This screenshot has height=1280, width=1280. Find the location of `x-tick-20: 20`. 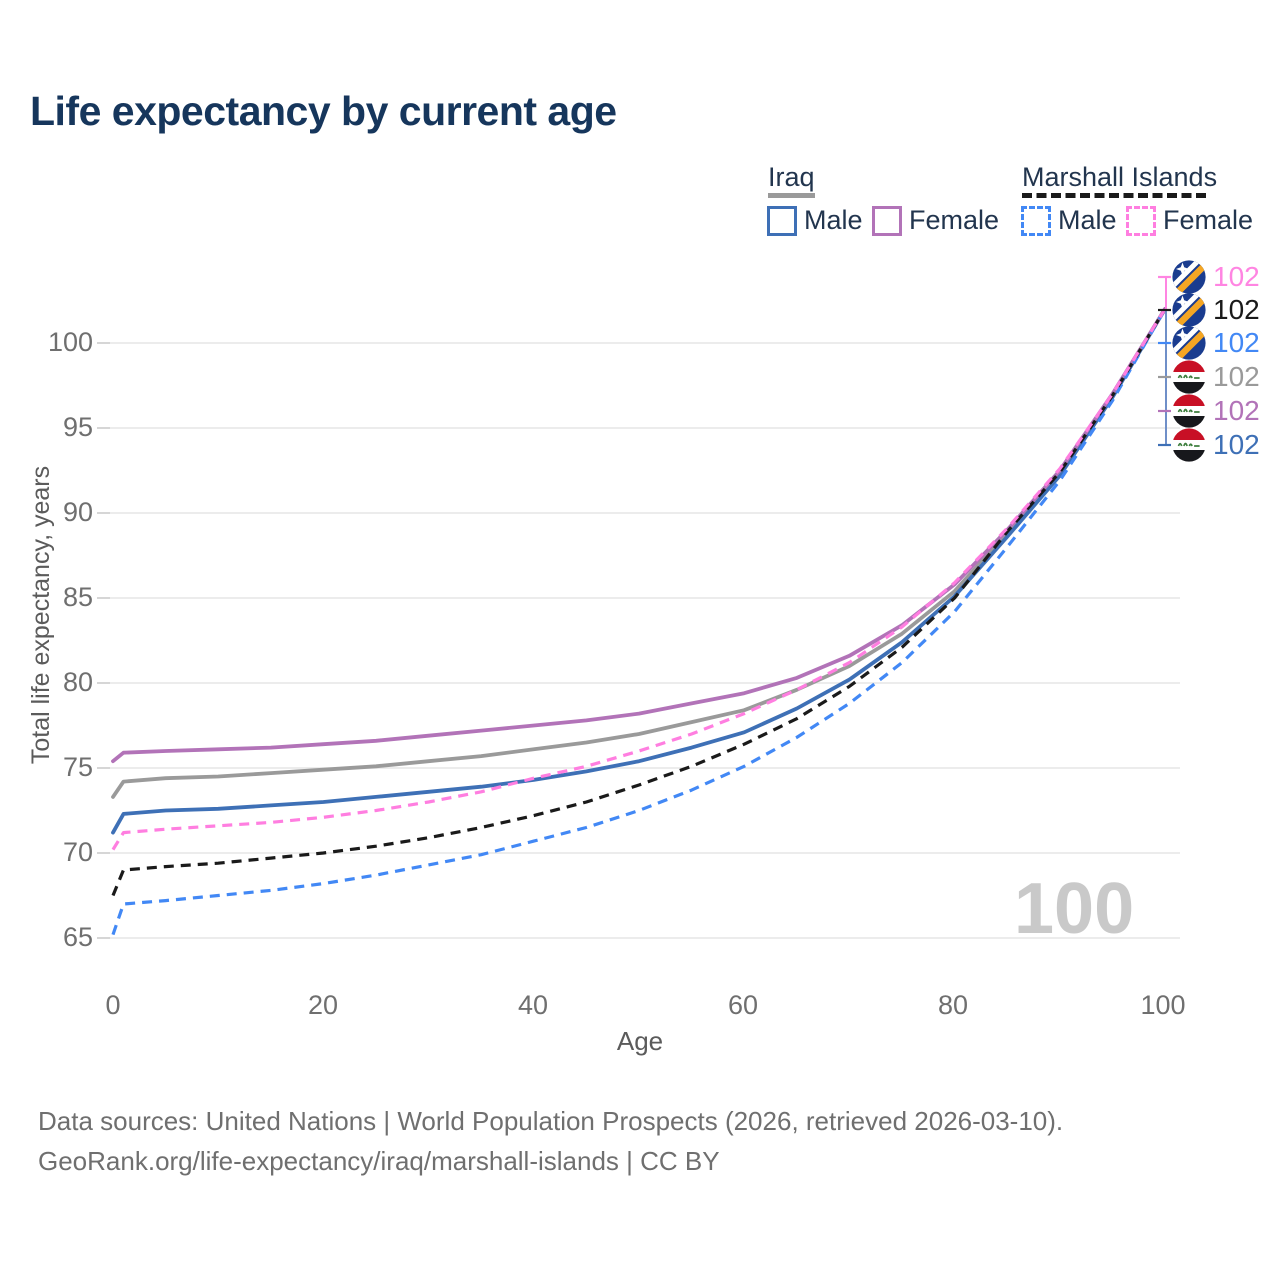

x-tick-20: 20 is located at coordinates (323, 1005).